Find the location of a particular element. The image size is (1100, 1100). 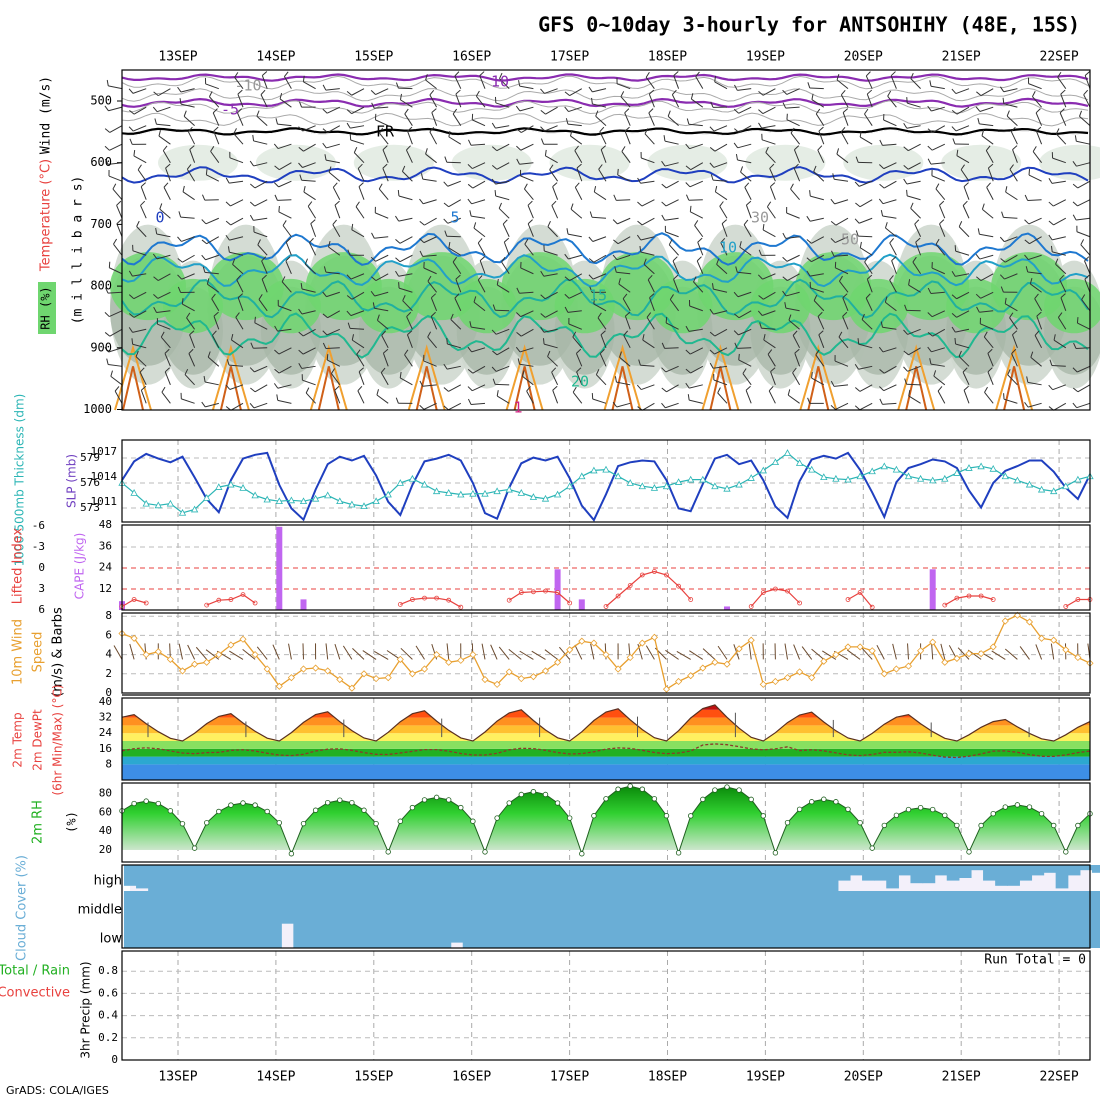

surface-wind-barb is located at coordinates (191, 652).